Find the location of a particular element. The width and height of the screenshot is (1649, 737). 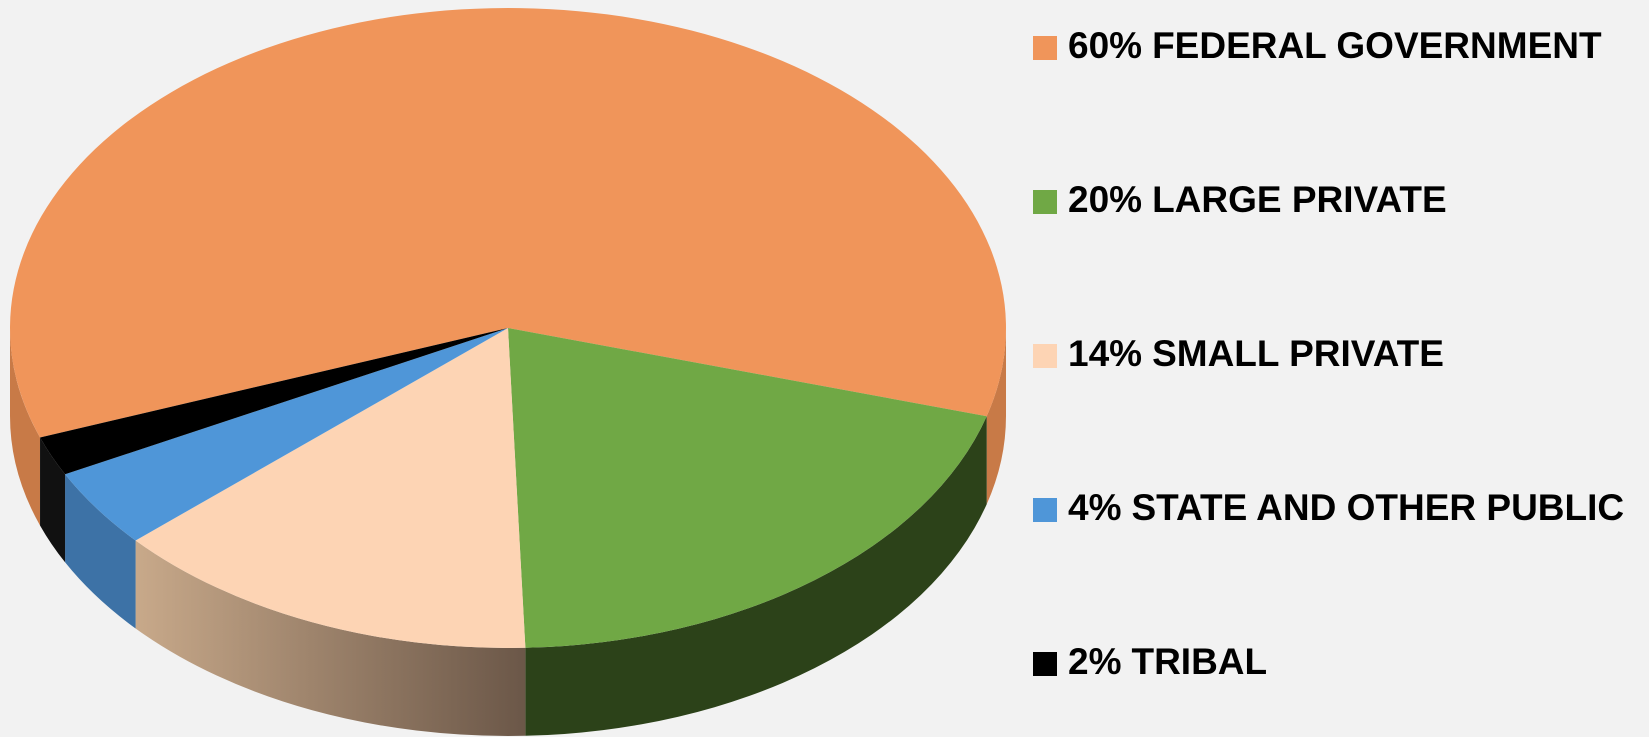

legend-name: STATE AND OTHER PUBLIC is located at coordinates (1377, 507).